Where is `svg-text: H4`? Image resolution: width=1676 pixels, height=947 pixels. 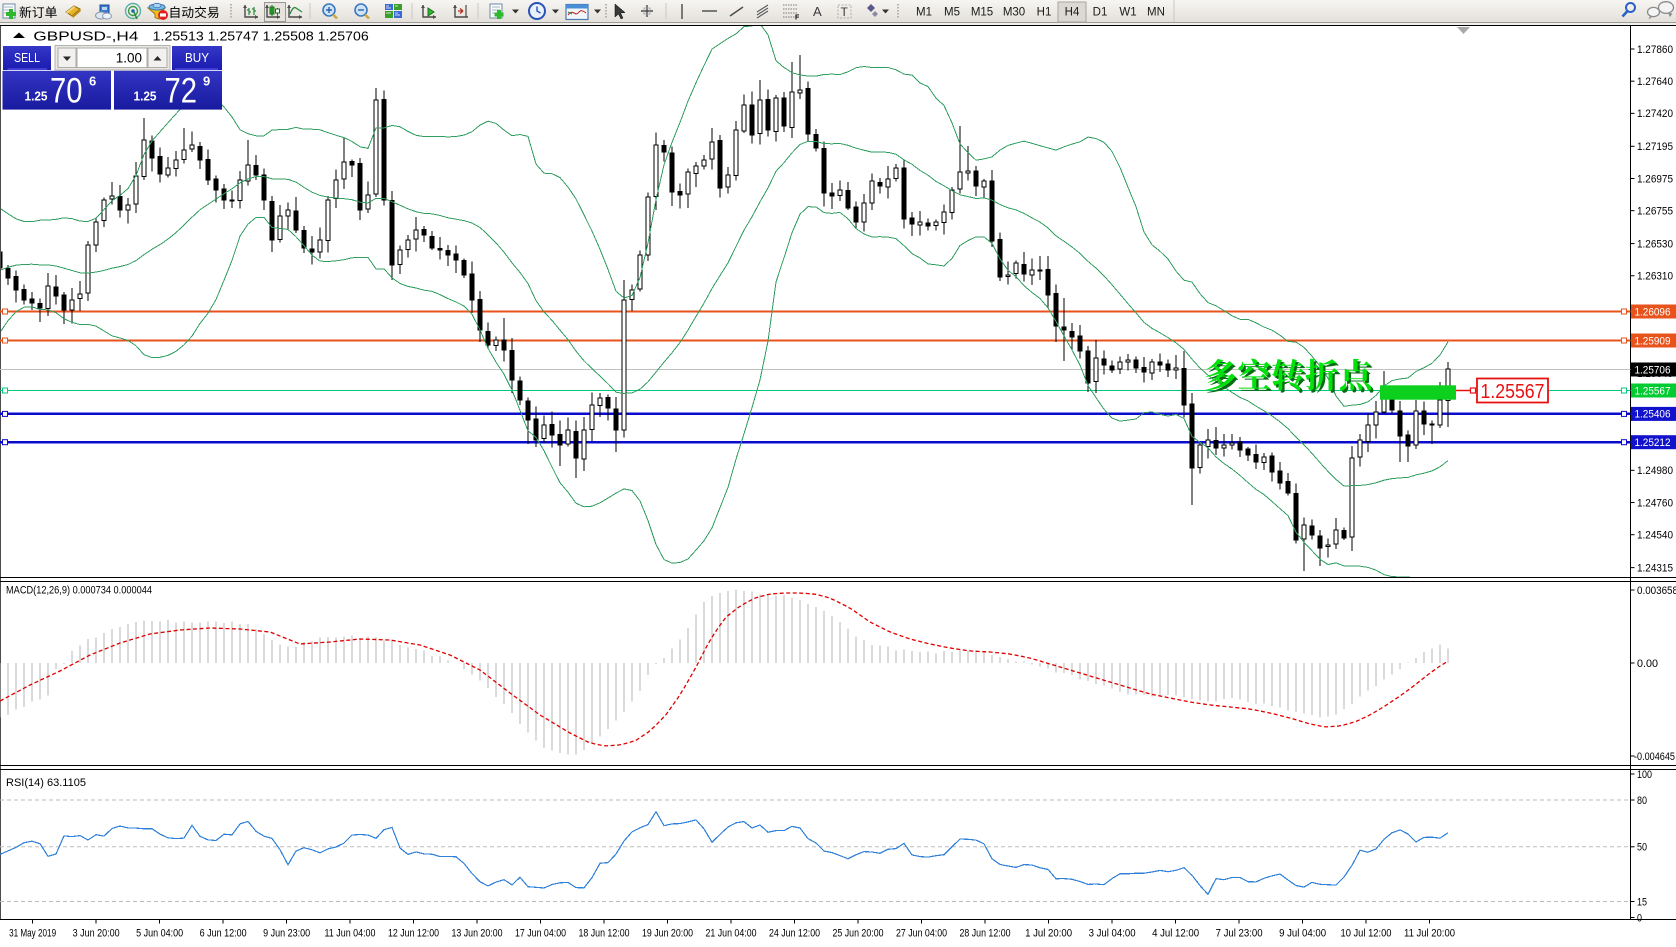
svg-text: H4 is located at coordinates (1072, 13).